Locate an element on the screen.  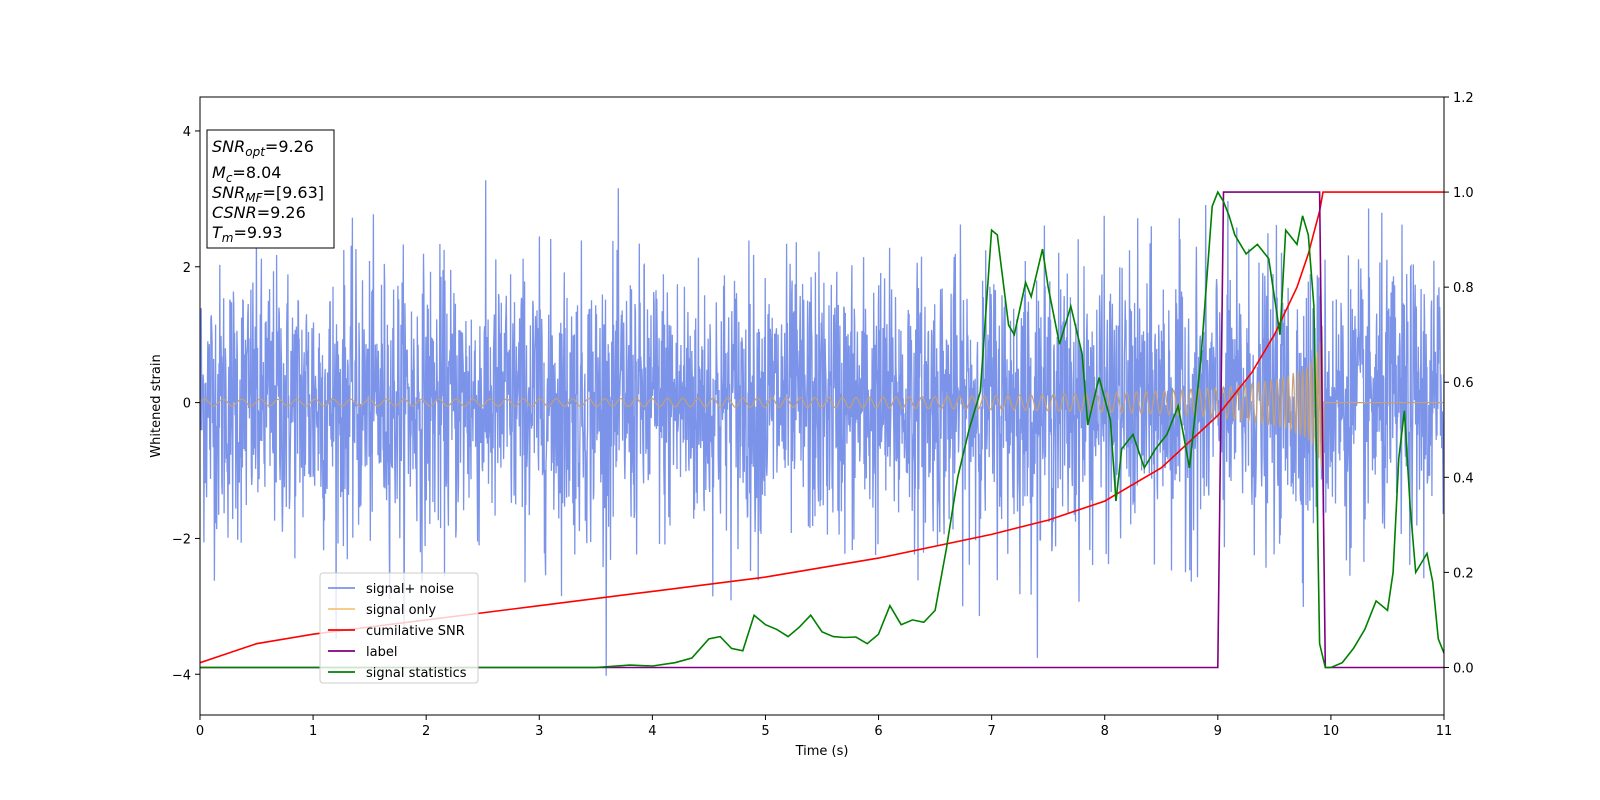
x-tick-label: 10 is located at coordinates (1331, 731).